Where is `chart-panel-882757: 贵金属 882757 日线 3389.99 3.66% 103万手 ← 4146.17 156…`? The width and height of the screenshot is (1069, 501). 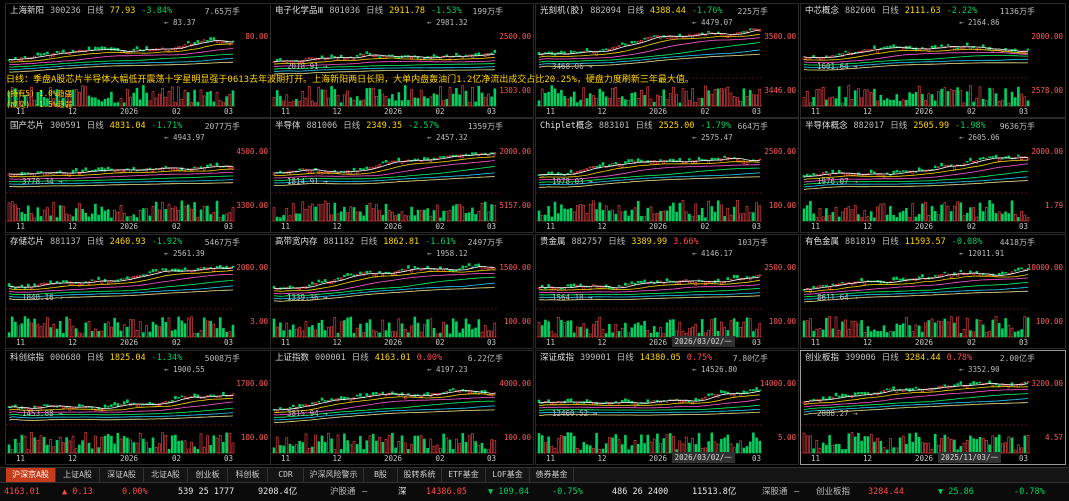
chart-panel-882757: 贵金属 882757 日线 3389.99 3.66% 103万手 ← 4146.17 156… is located at coordinates (667, 291).